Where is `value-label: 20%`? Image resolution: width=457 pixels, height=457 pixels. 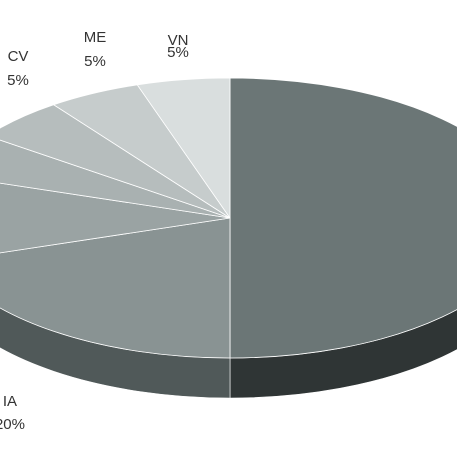
value-label: 20% is located at coordinates (12, 424).